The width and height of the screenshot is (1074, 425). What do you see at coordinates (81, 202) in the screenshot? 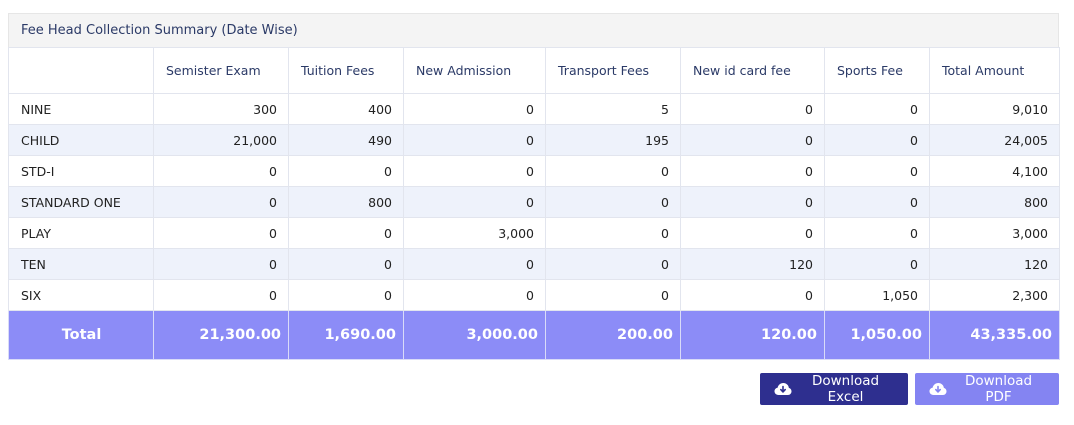
I see `table-cell: STANDARD ONE` at bounding box center [81, 202].